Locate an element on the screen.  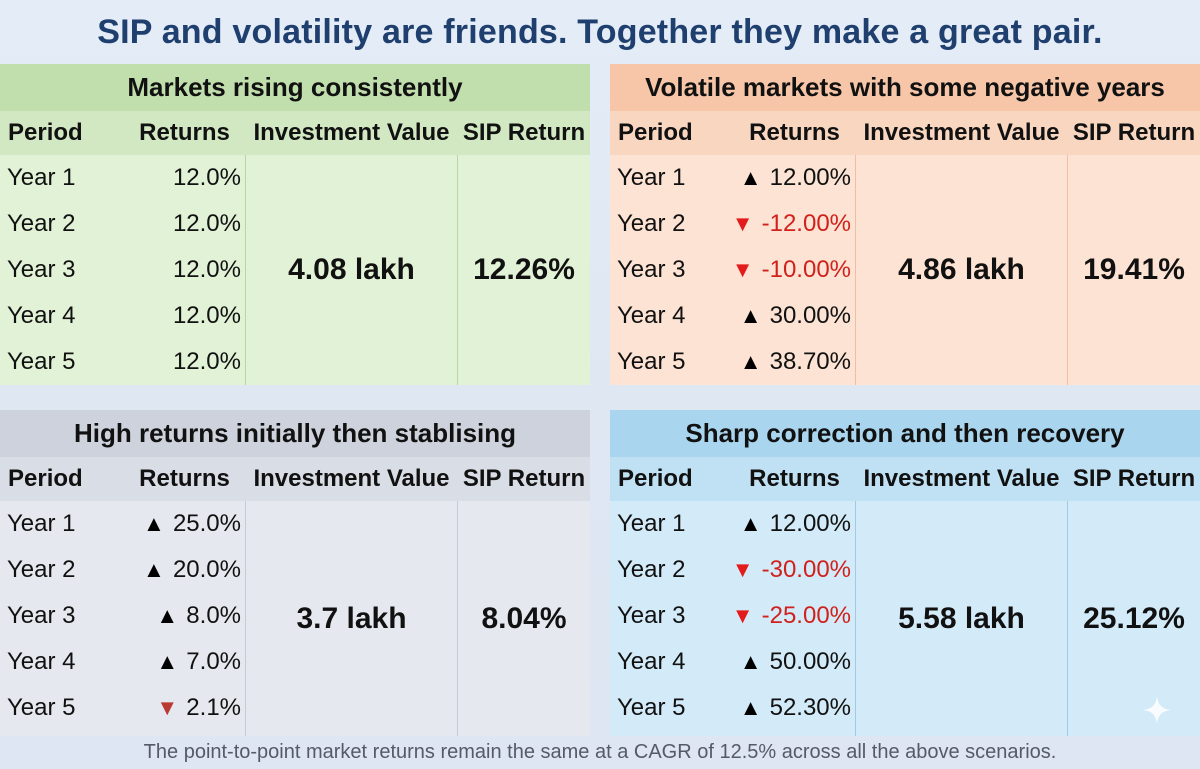
sip-return: 25.12% is located at coordinates (1134, 618).